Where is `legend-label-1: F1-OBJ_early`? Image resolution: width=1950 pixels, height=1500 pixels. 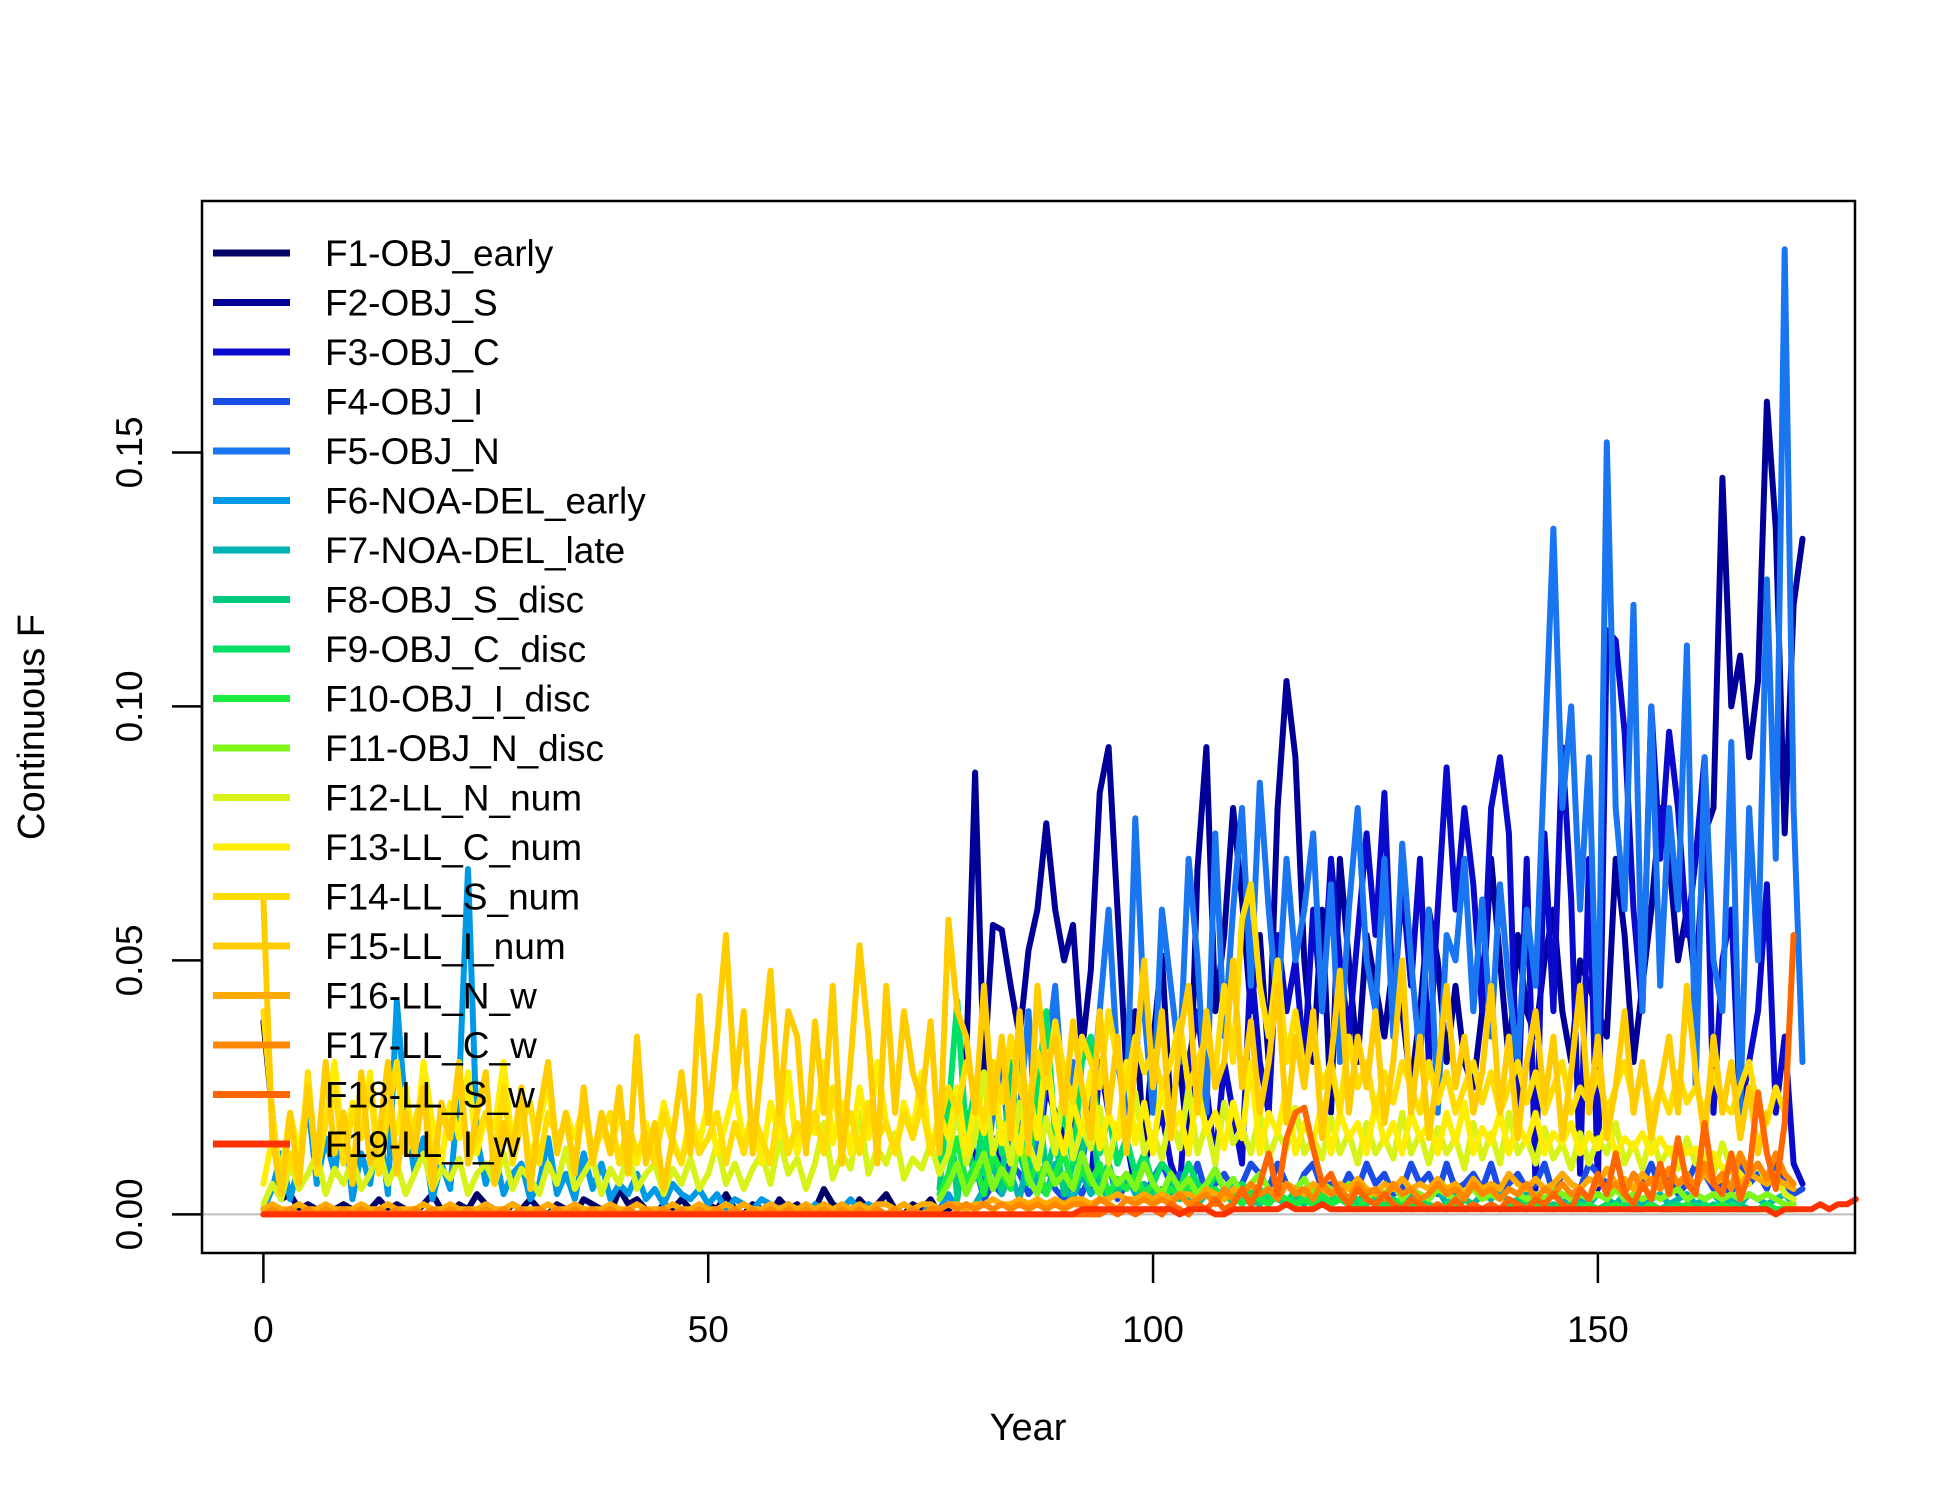
legend-label-1: F1-OBJ_early is located at coordinates (439, 253).